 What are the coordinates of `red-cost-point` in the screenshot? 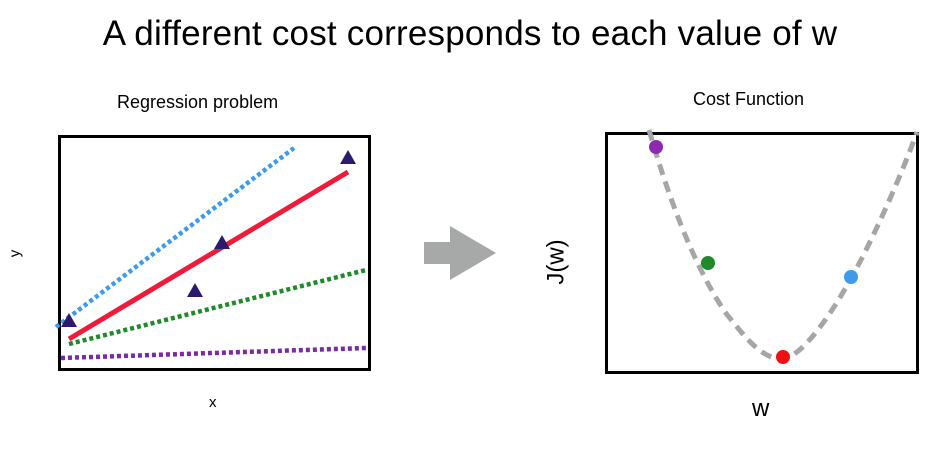 It's located at (783, 357).